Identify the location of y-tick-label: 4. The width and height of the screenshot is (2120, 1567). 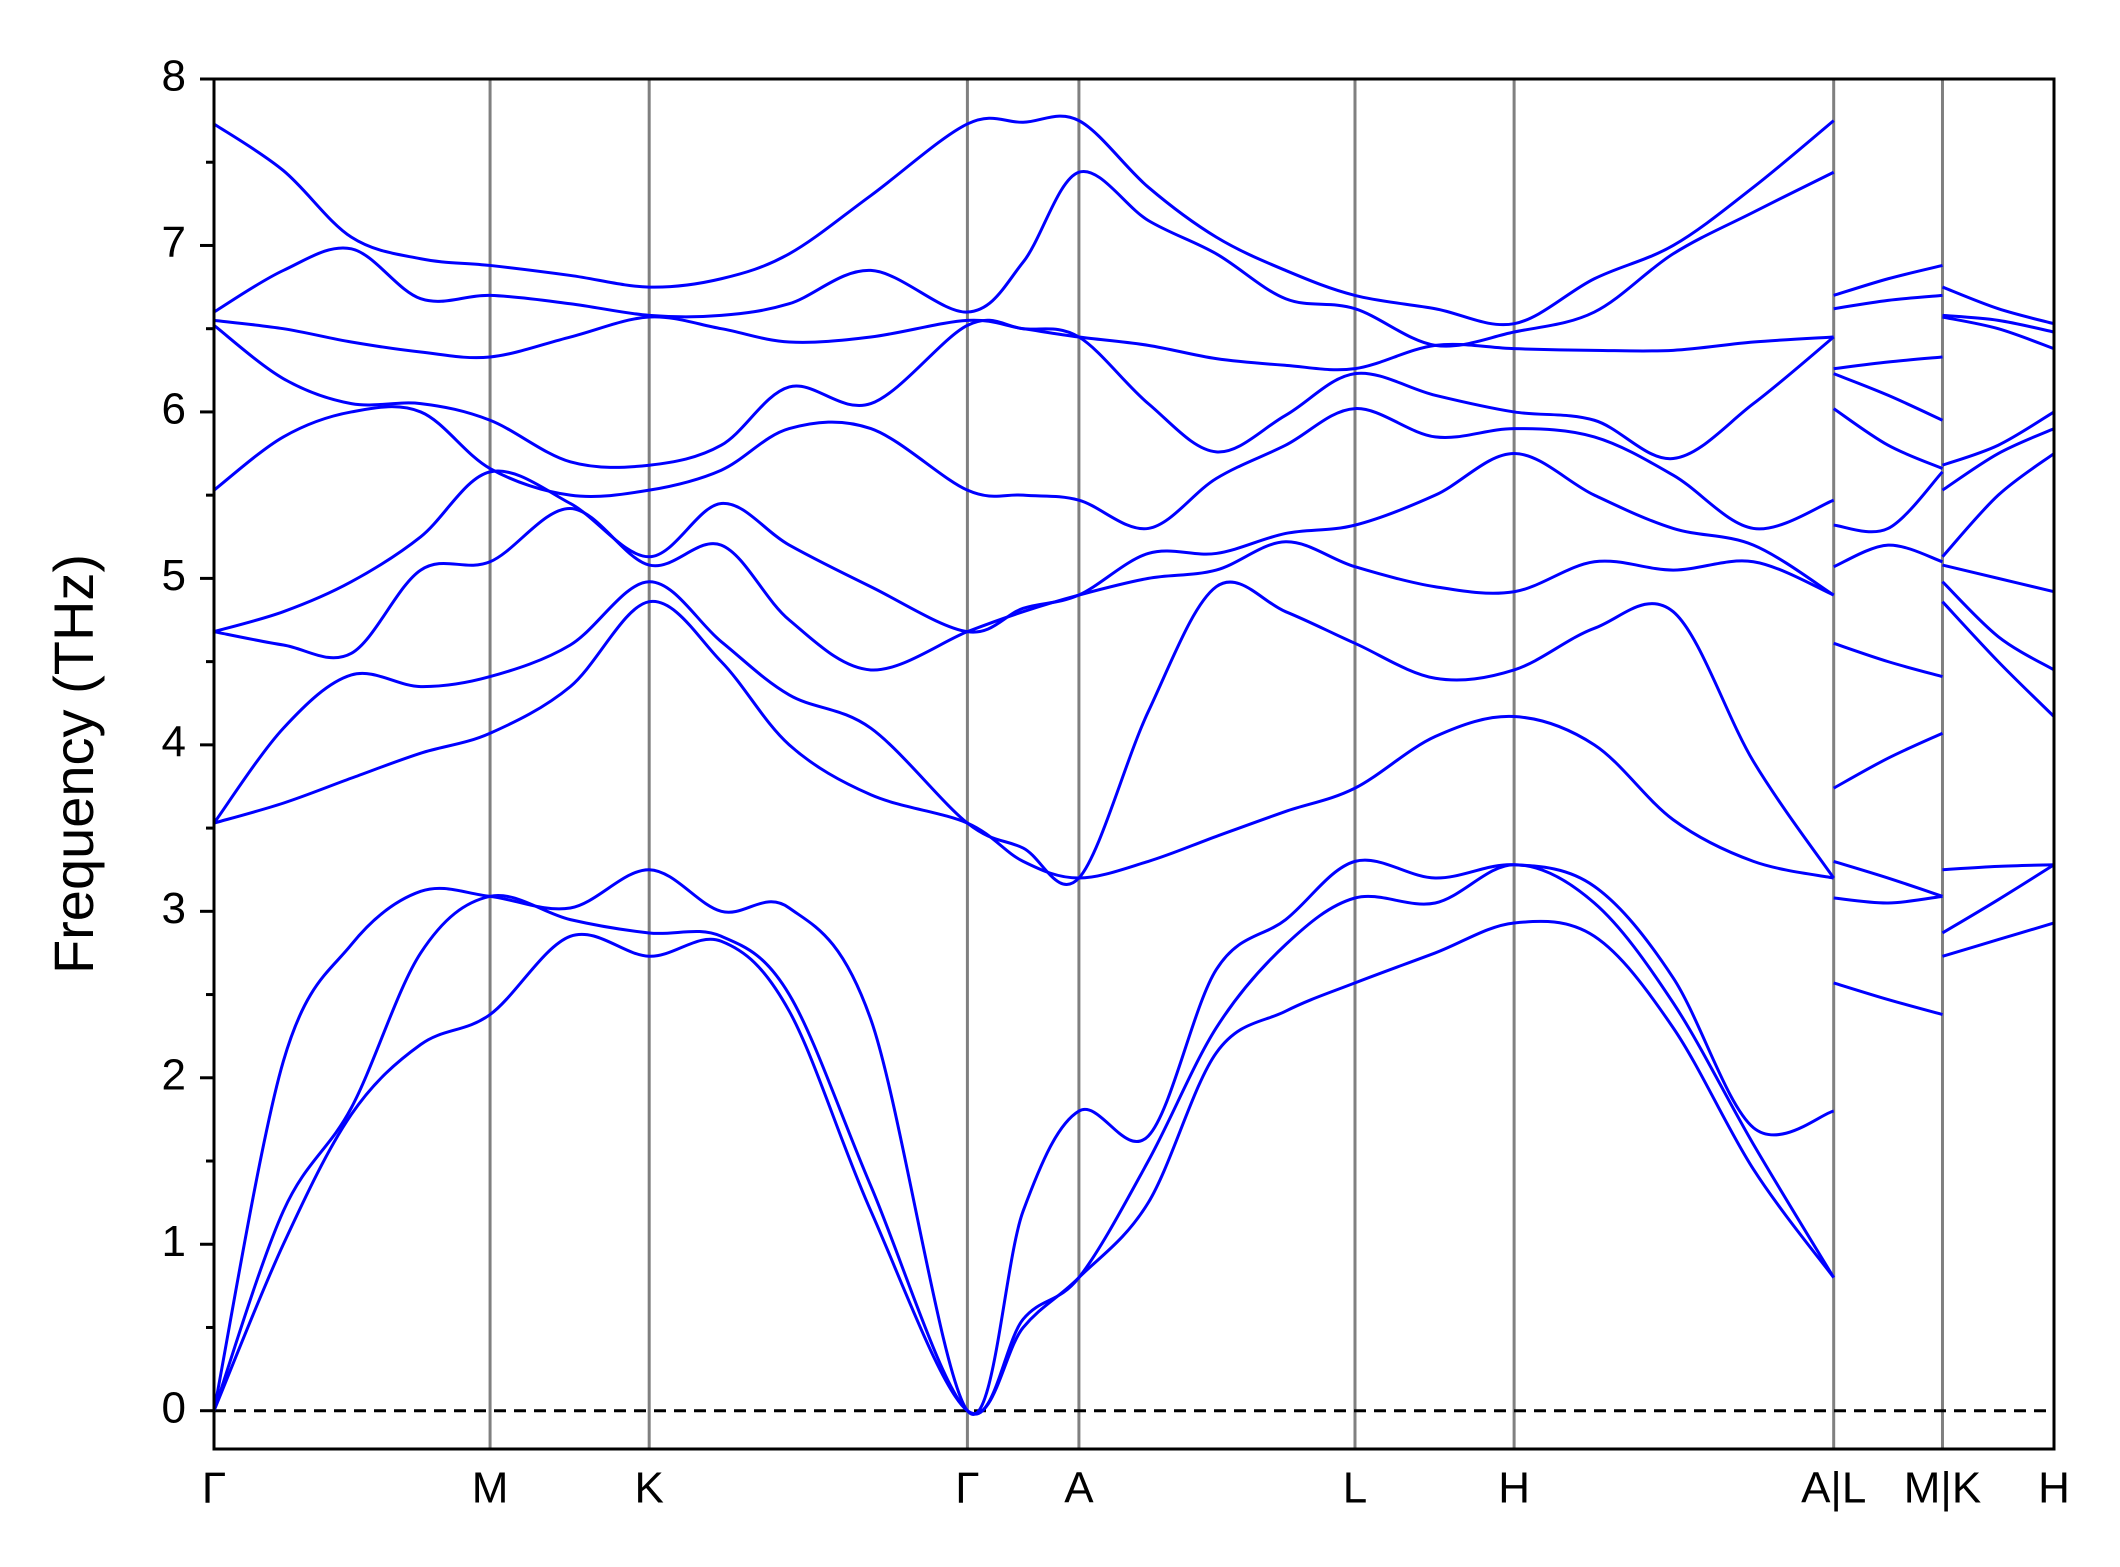
(174, 741).